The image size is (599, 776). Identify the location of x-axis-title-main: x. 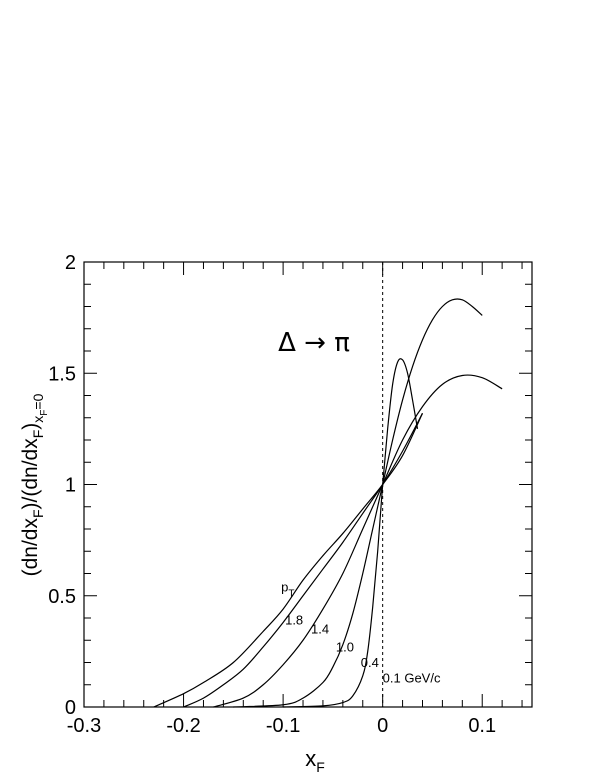
(310, 758).